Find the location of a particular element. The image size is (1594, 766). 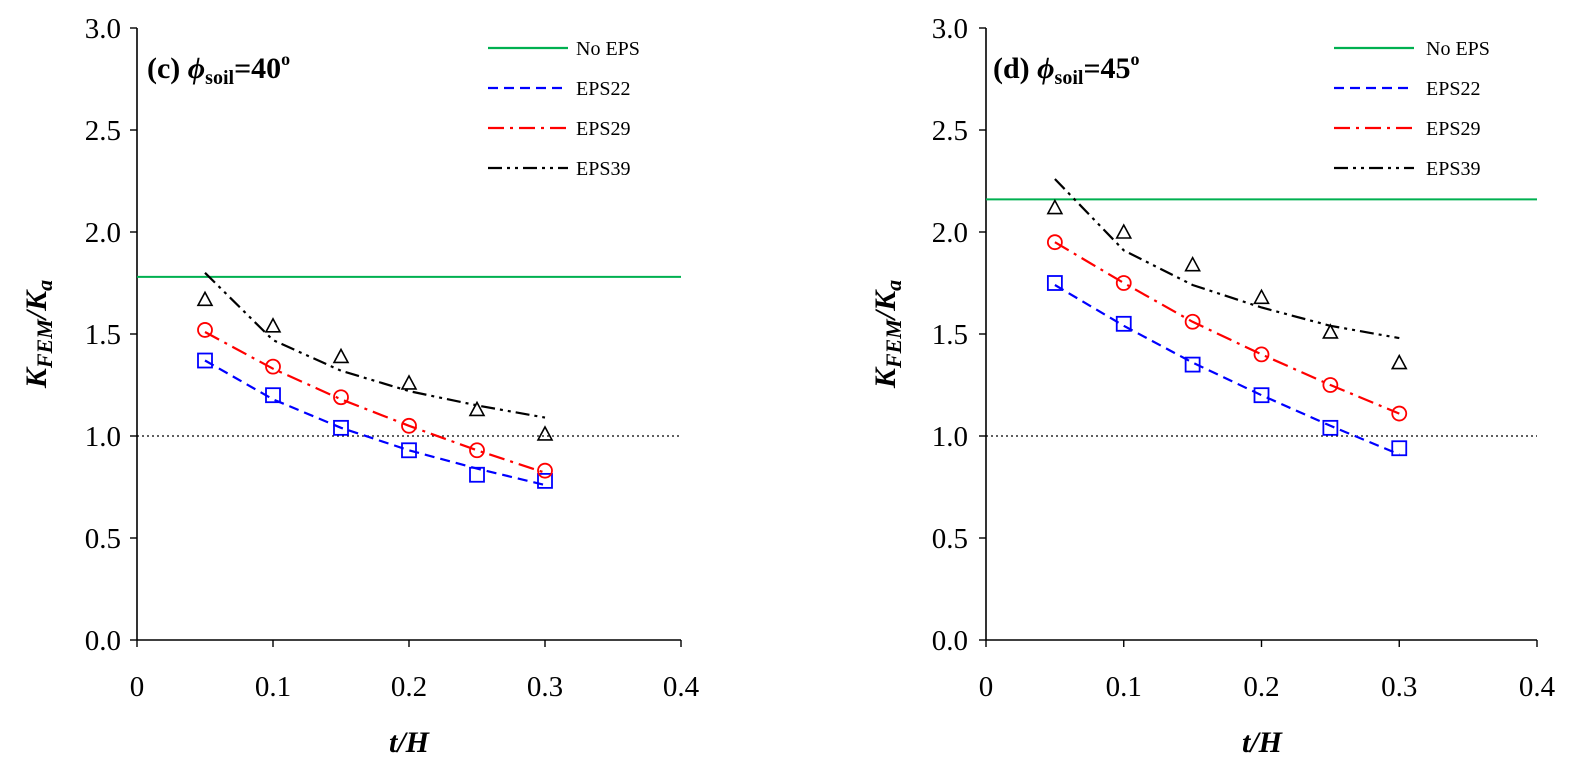

panel-title: (d) ϕsoil=45o is located at coordinates (1066, 69).